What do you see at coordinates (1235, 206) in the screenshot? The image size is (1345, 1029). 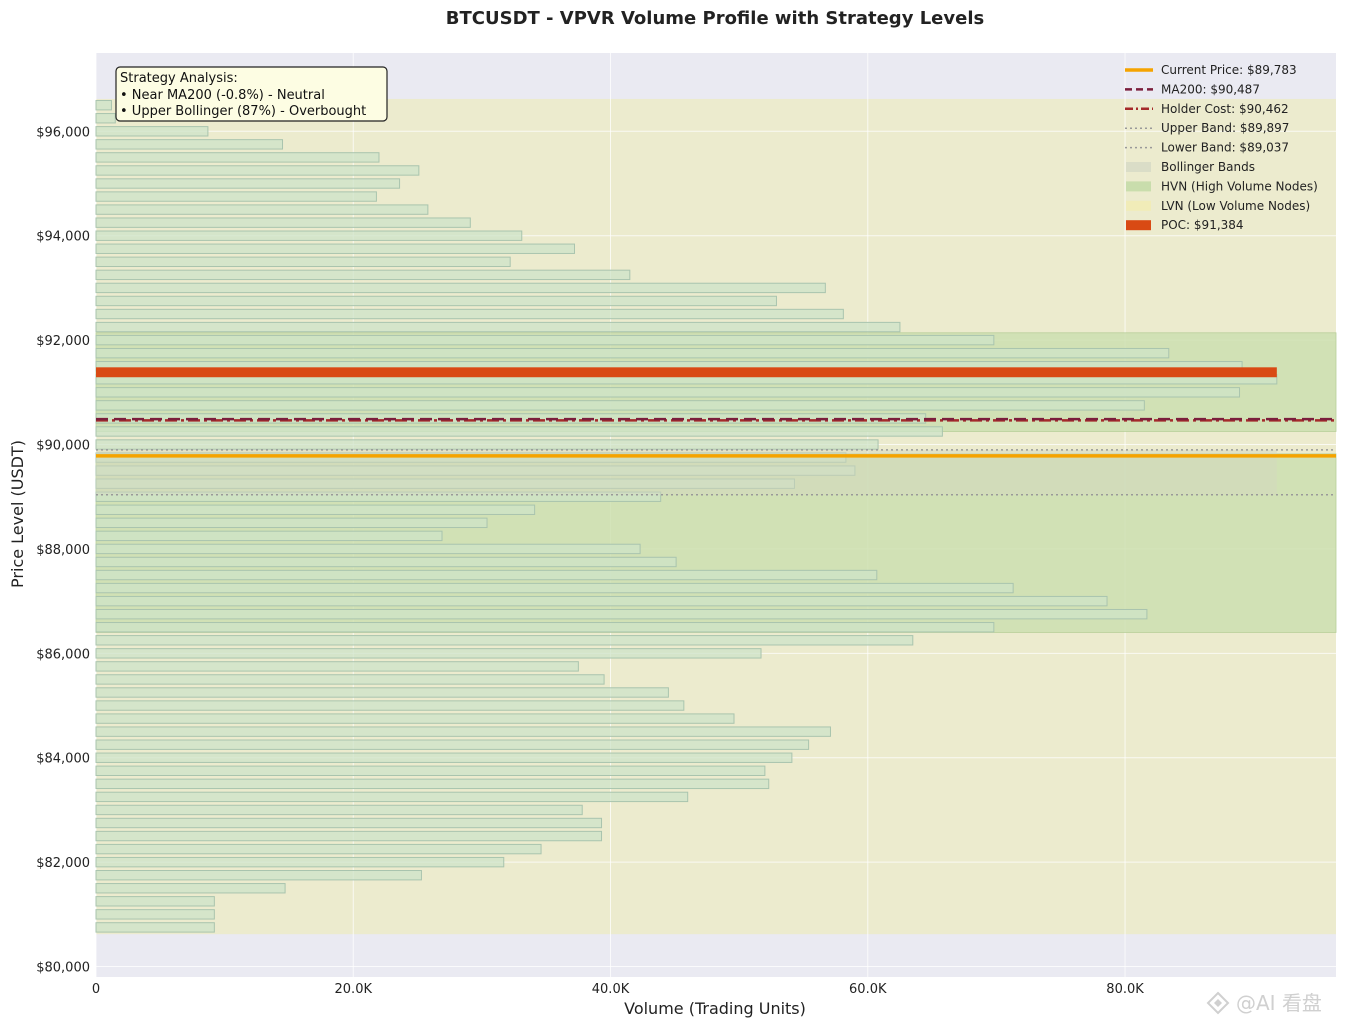 I see `legend-label: LVN (Low Volume Nodes)` at bounding box center [1235, 206].